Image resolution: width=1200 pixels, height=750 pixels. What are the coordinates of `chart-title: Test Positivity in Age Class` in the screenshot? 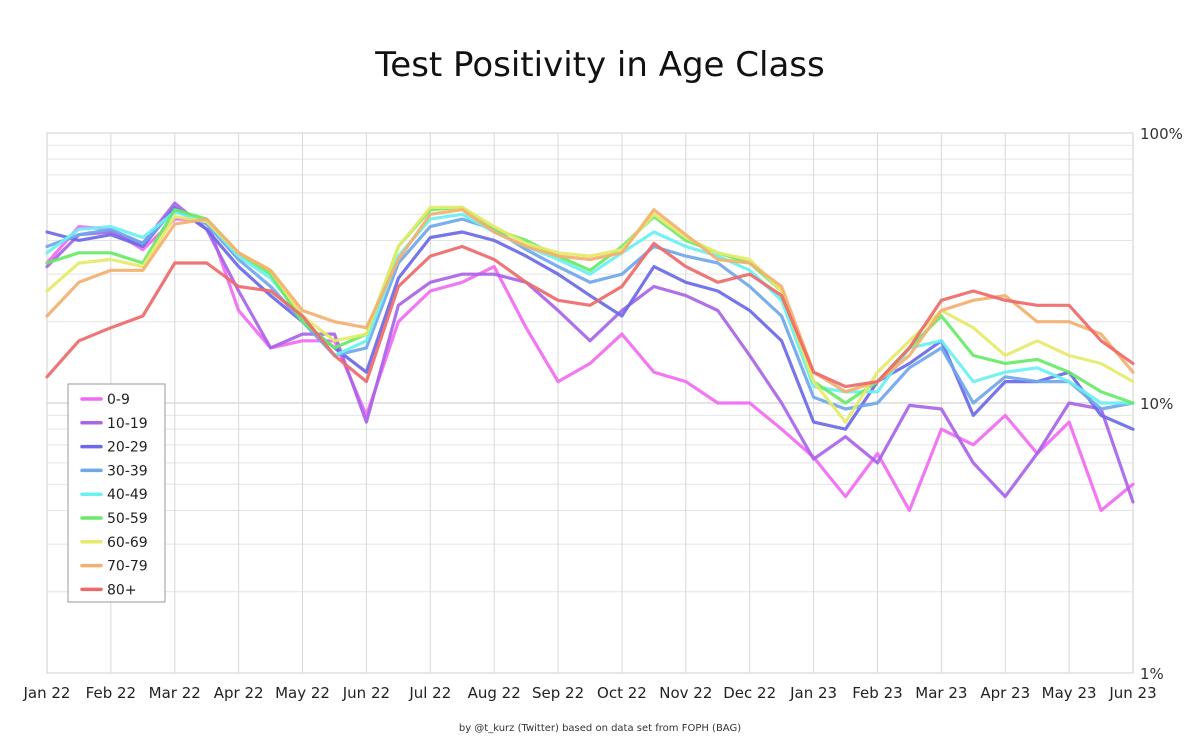 It's located at (599, 65).